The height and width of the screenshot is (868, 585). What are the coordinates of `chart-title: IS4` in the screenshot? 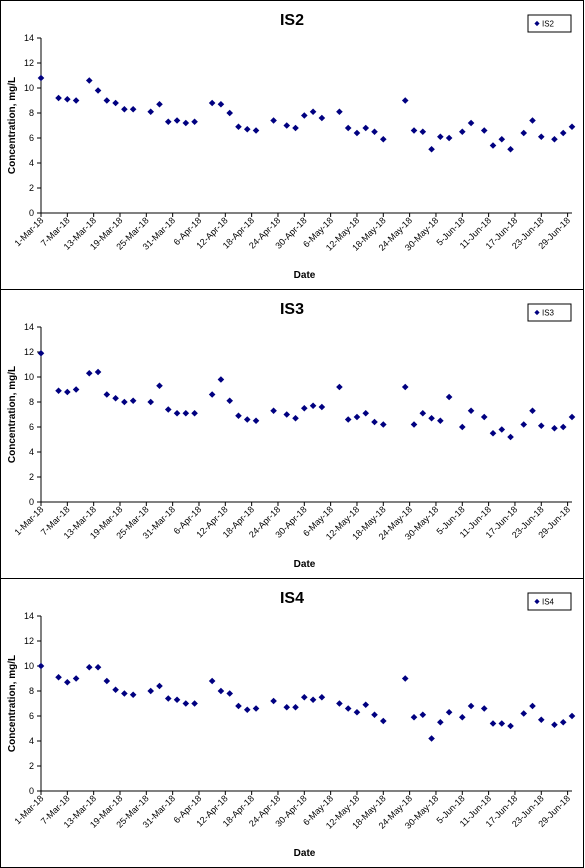 It's located at (292, 598).